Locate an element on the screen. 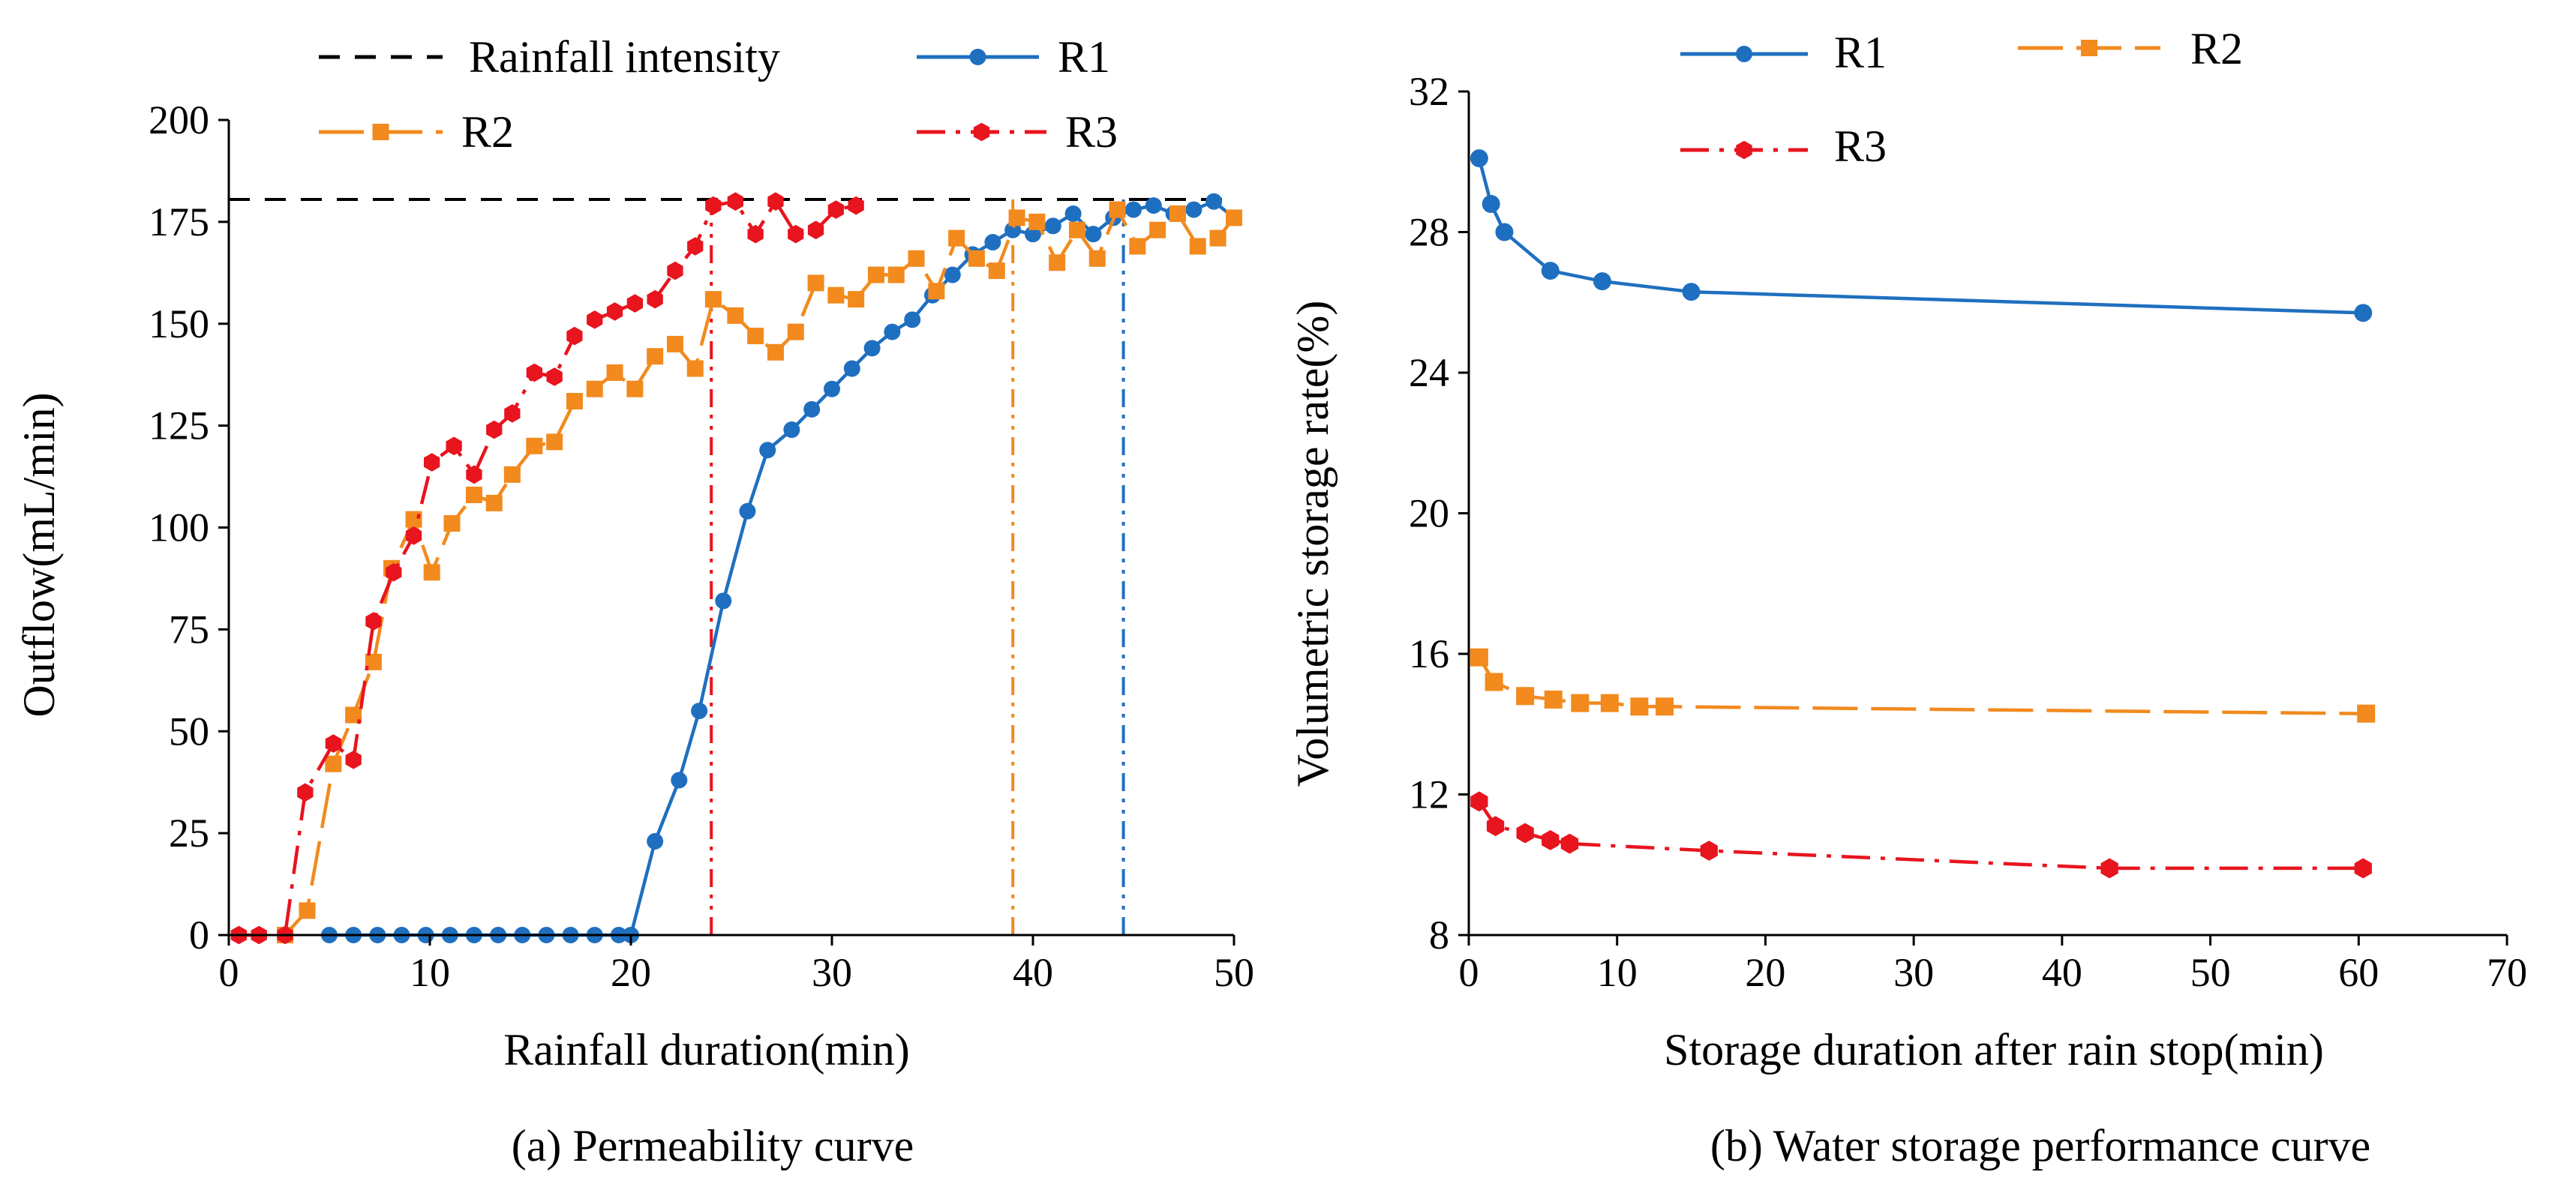 This screenshot has height=1199, width=2576. legend-b-r2-swatch is located at coordinates (2089, 48).